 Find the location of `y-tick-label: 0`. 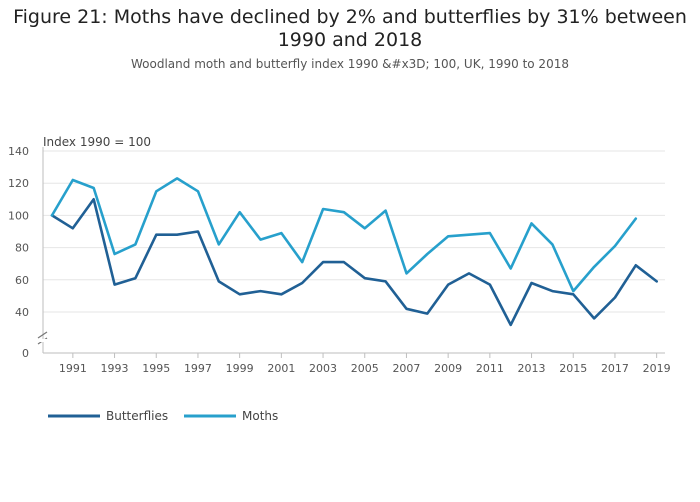

y-tick-label: 0 is located at coordinates (25, 353).